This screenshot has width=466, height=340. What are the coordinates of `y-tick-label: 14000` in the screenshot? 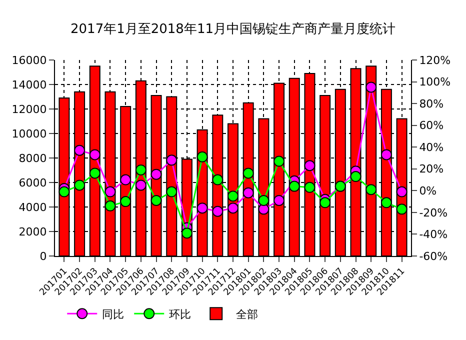 It's located at (29, 85).